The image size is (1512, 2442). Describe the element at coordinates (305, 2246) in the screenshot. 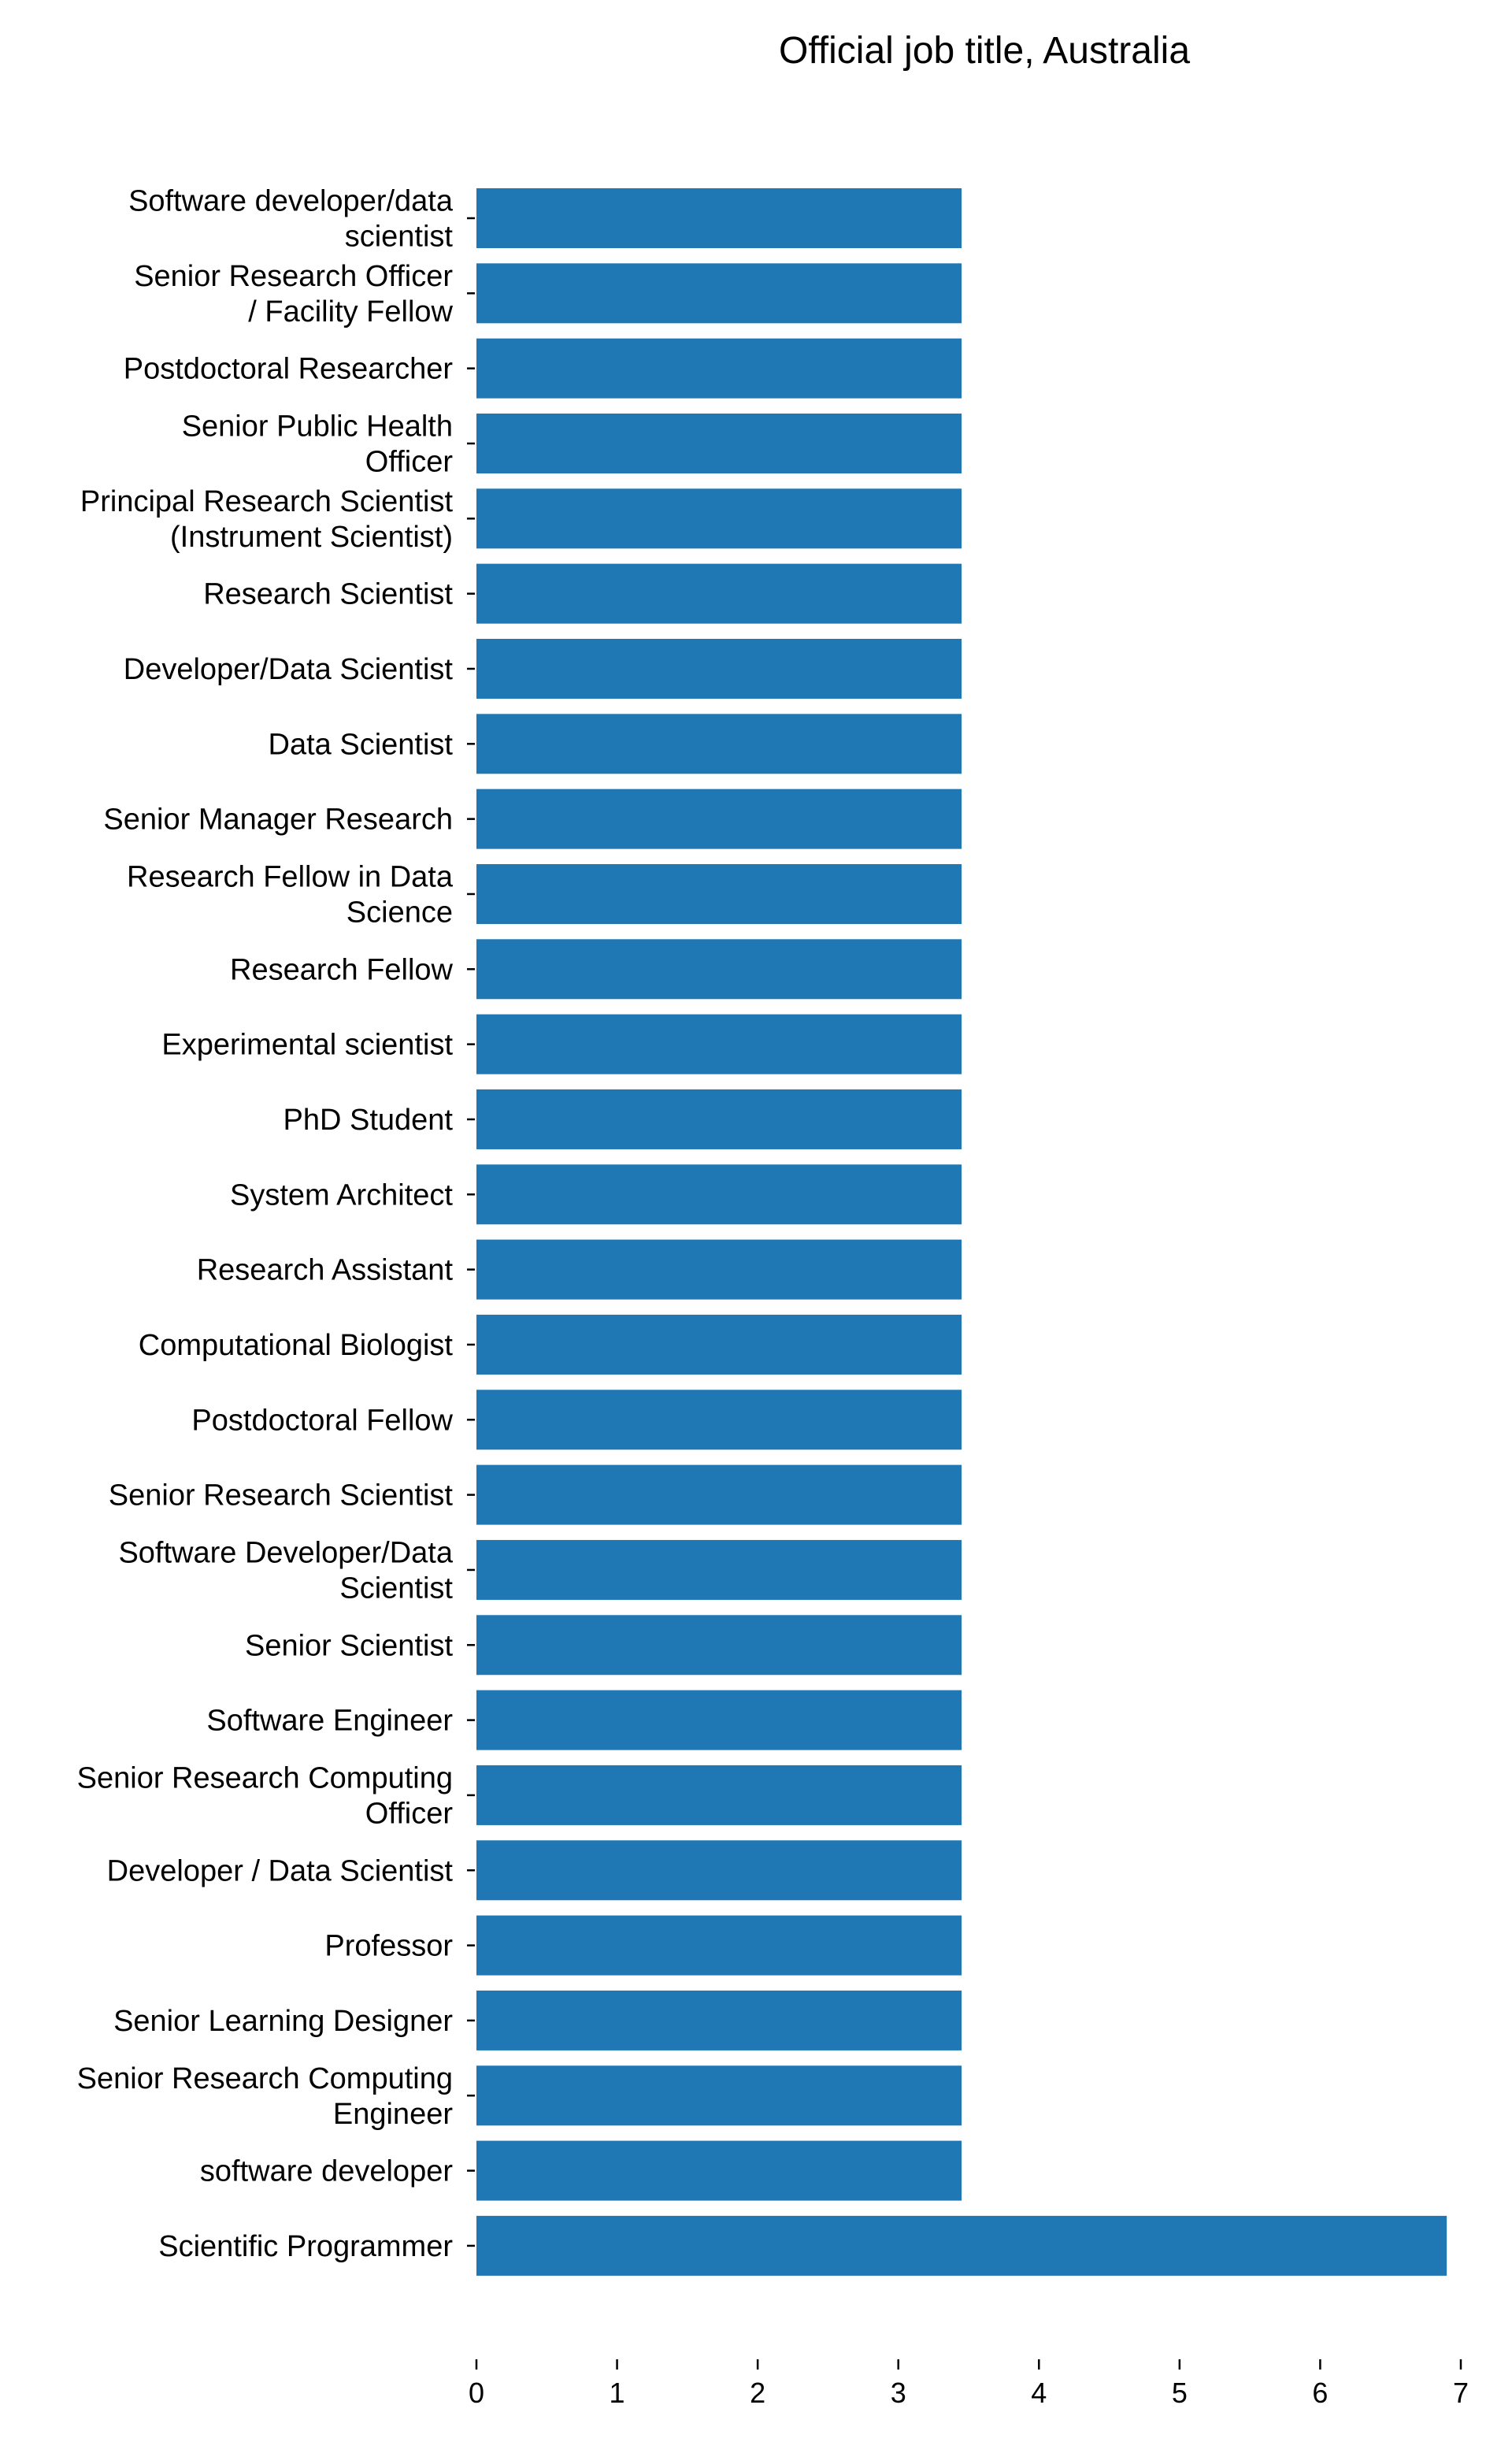

I see `category-label-line: Scientific Programmer` at that location.